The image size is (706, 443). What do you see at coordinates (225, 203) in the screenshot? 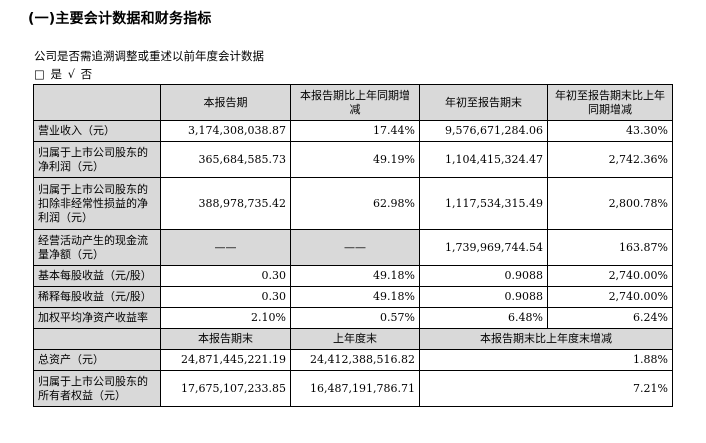
I see `table-cell: 388,978,735.42` at bounding box center [225, 203].